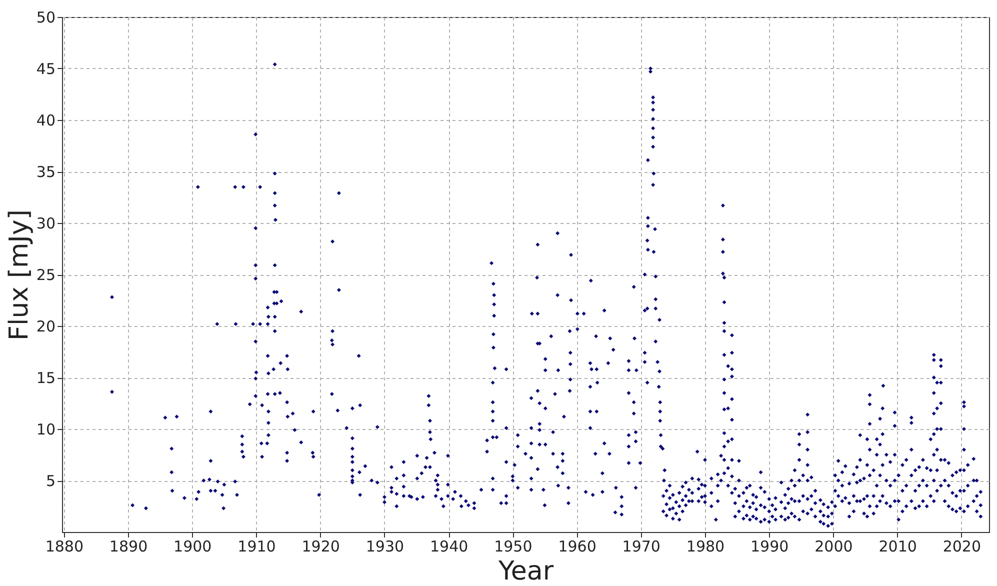 The image size is (997, 586). What do you see at coordinates (321, 547) in the screenshot?
I see `x-tick-label: 1920` at bounding box center [321, 547].